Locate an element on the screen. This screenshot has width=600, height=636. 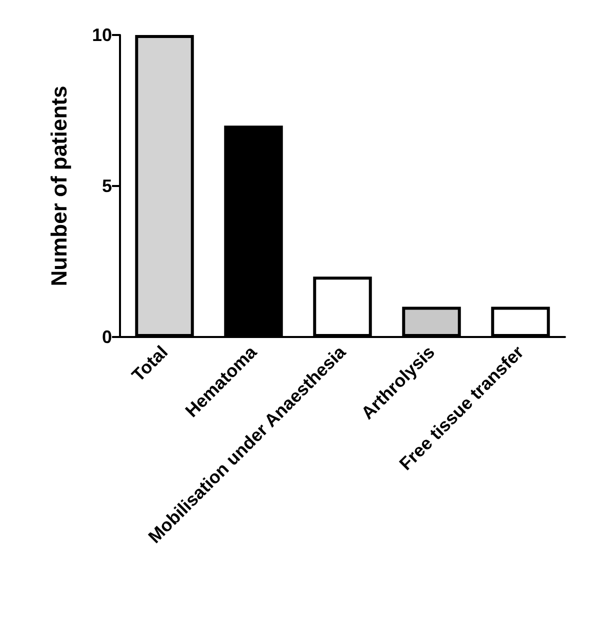
y-tick-label: 10 is located at coordinates (102, 35).